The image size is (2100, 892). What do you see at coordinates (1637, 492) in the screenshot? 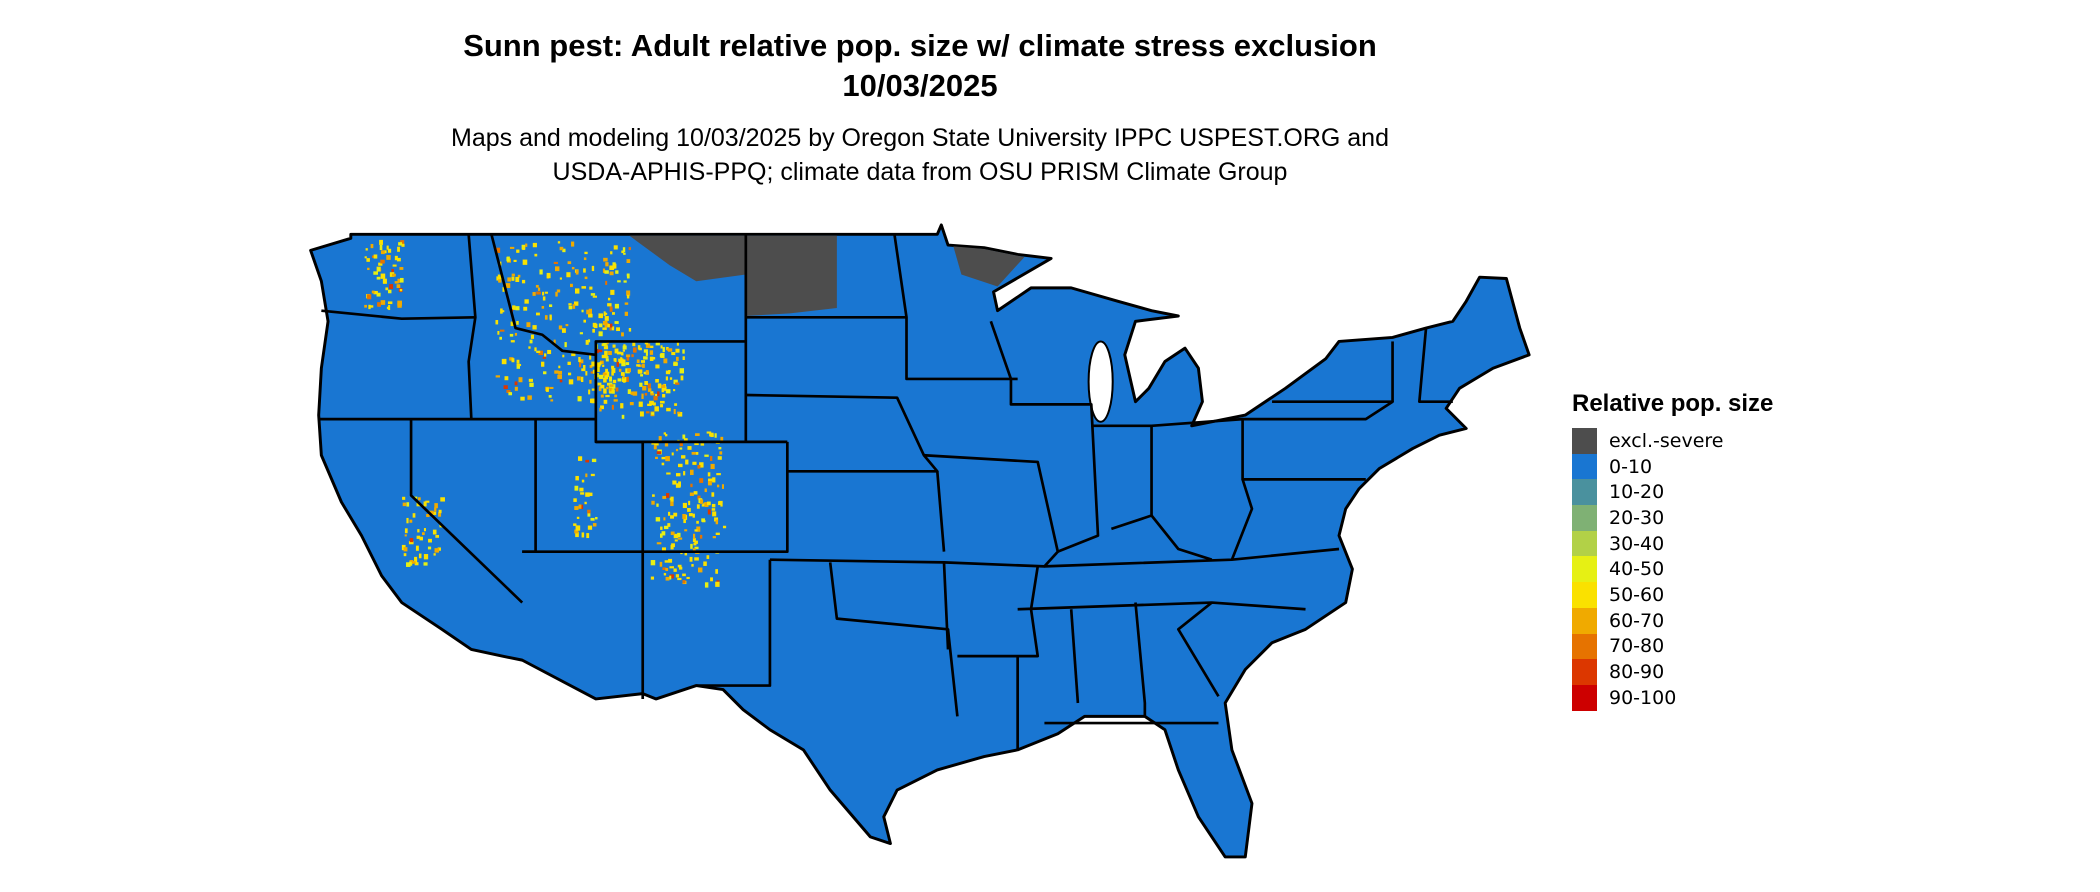
I see `legend-label: 10-20` at bounding box center [1637, 492].